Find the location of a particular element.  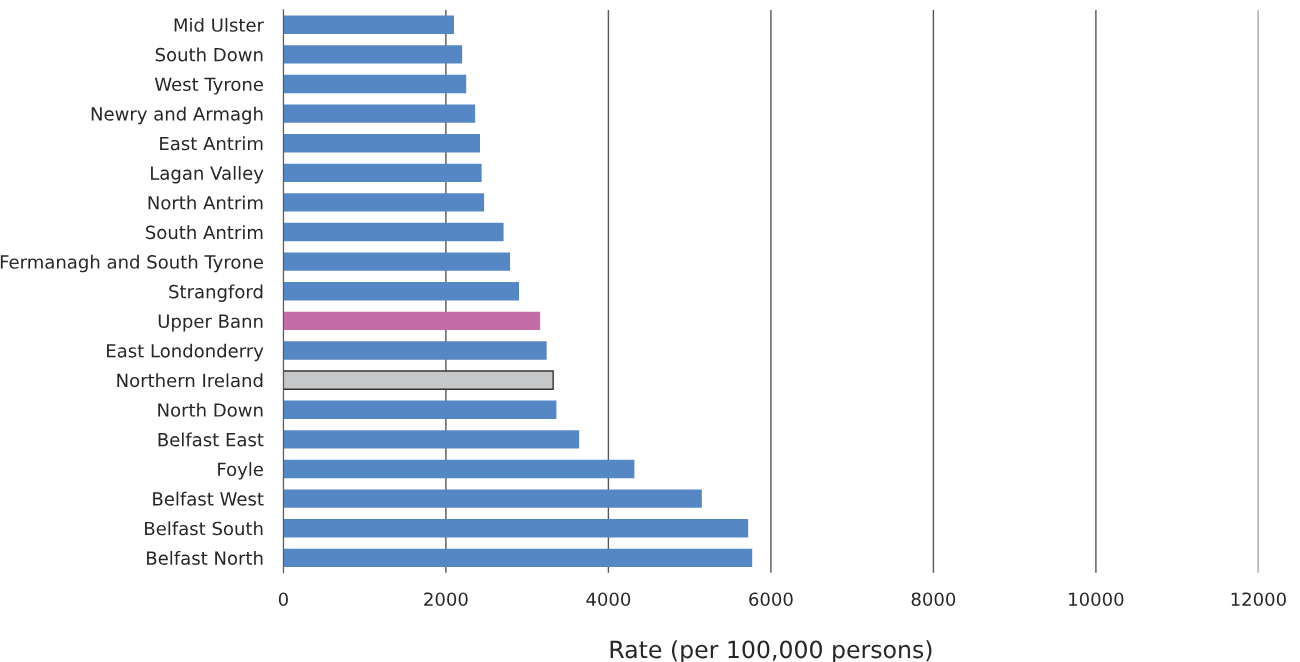

x-tick-label: 6000 is located at coordinates (771, 599).